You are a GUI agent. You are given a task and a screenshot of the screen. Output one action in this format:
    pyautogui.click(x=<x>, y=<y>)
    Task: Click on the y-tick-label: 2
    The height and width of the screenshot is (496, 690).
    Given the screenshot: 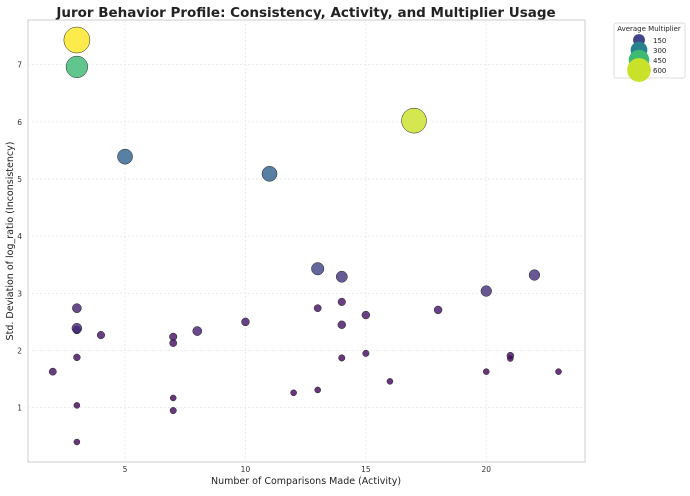 What is the action you would take?
    pyautogui.click(x=19, y=350)
    